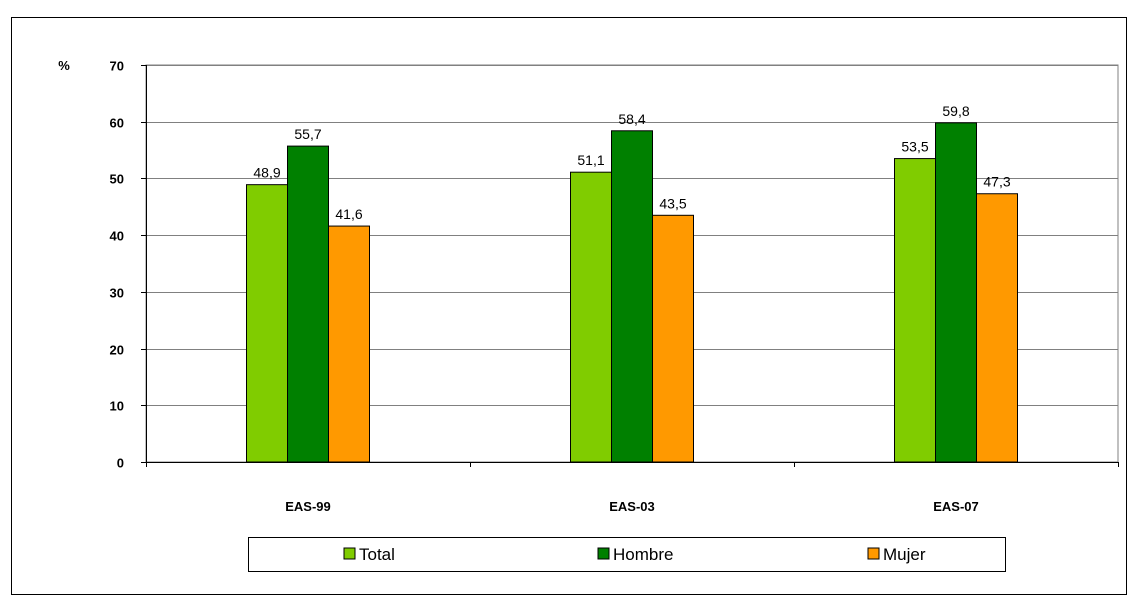 The width and height of the screenshot is (1141, 601). What do you see at coordinates (603, 553) in the screenshot?
I see `legend-swatch-hombre` at bounding box center [603, 553].